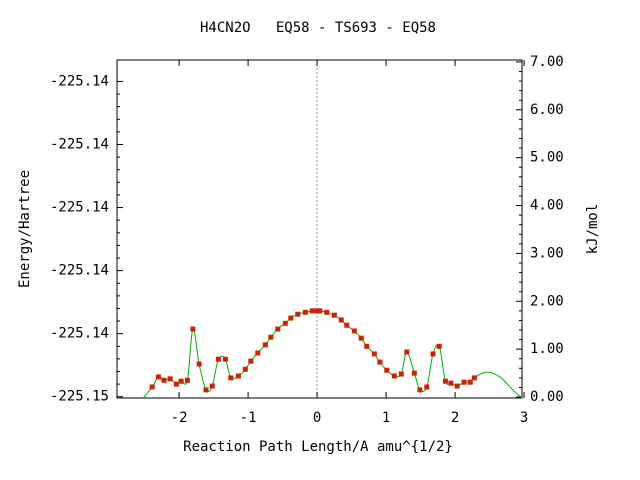  I want to click on y2-tick-label: 7.00, so click(547, 62).